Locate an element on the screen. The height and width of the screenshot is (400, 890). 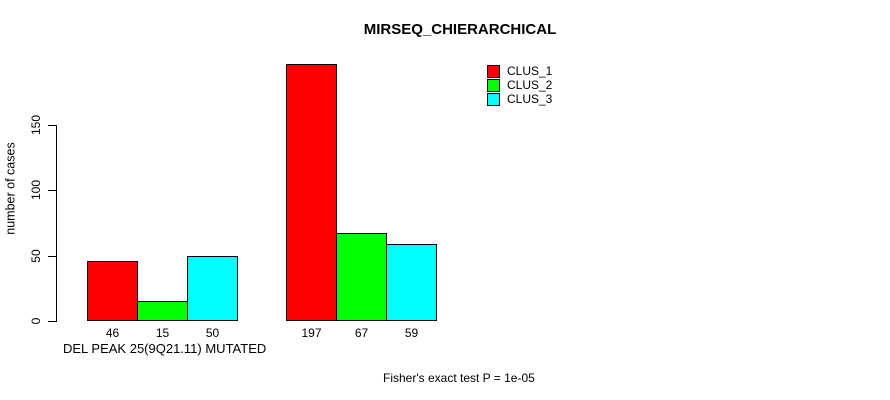
bar-clus_1-group1 is located at coordinates (112, 291).